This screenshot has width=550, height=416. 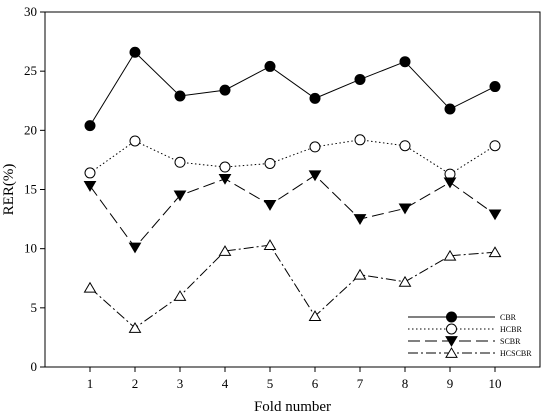 I want to click on legend-item-cbr: CBR, so click(x=462, y=317).